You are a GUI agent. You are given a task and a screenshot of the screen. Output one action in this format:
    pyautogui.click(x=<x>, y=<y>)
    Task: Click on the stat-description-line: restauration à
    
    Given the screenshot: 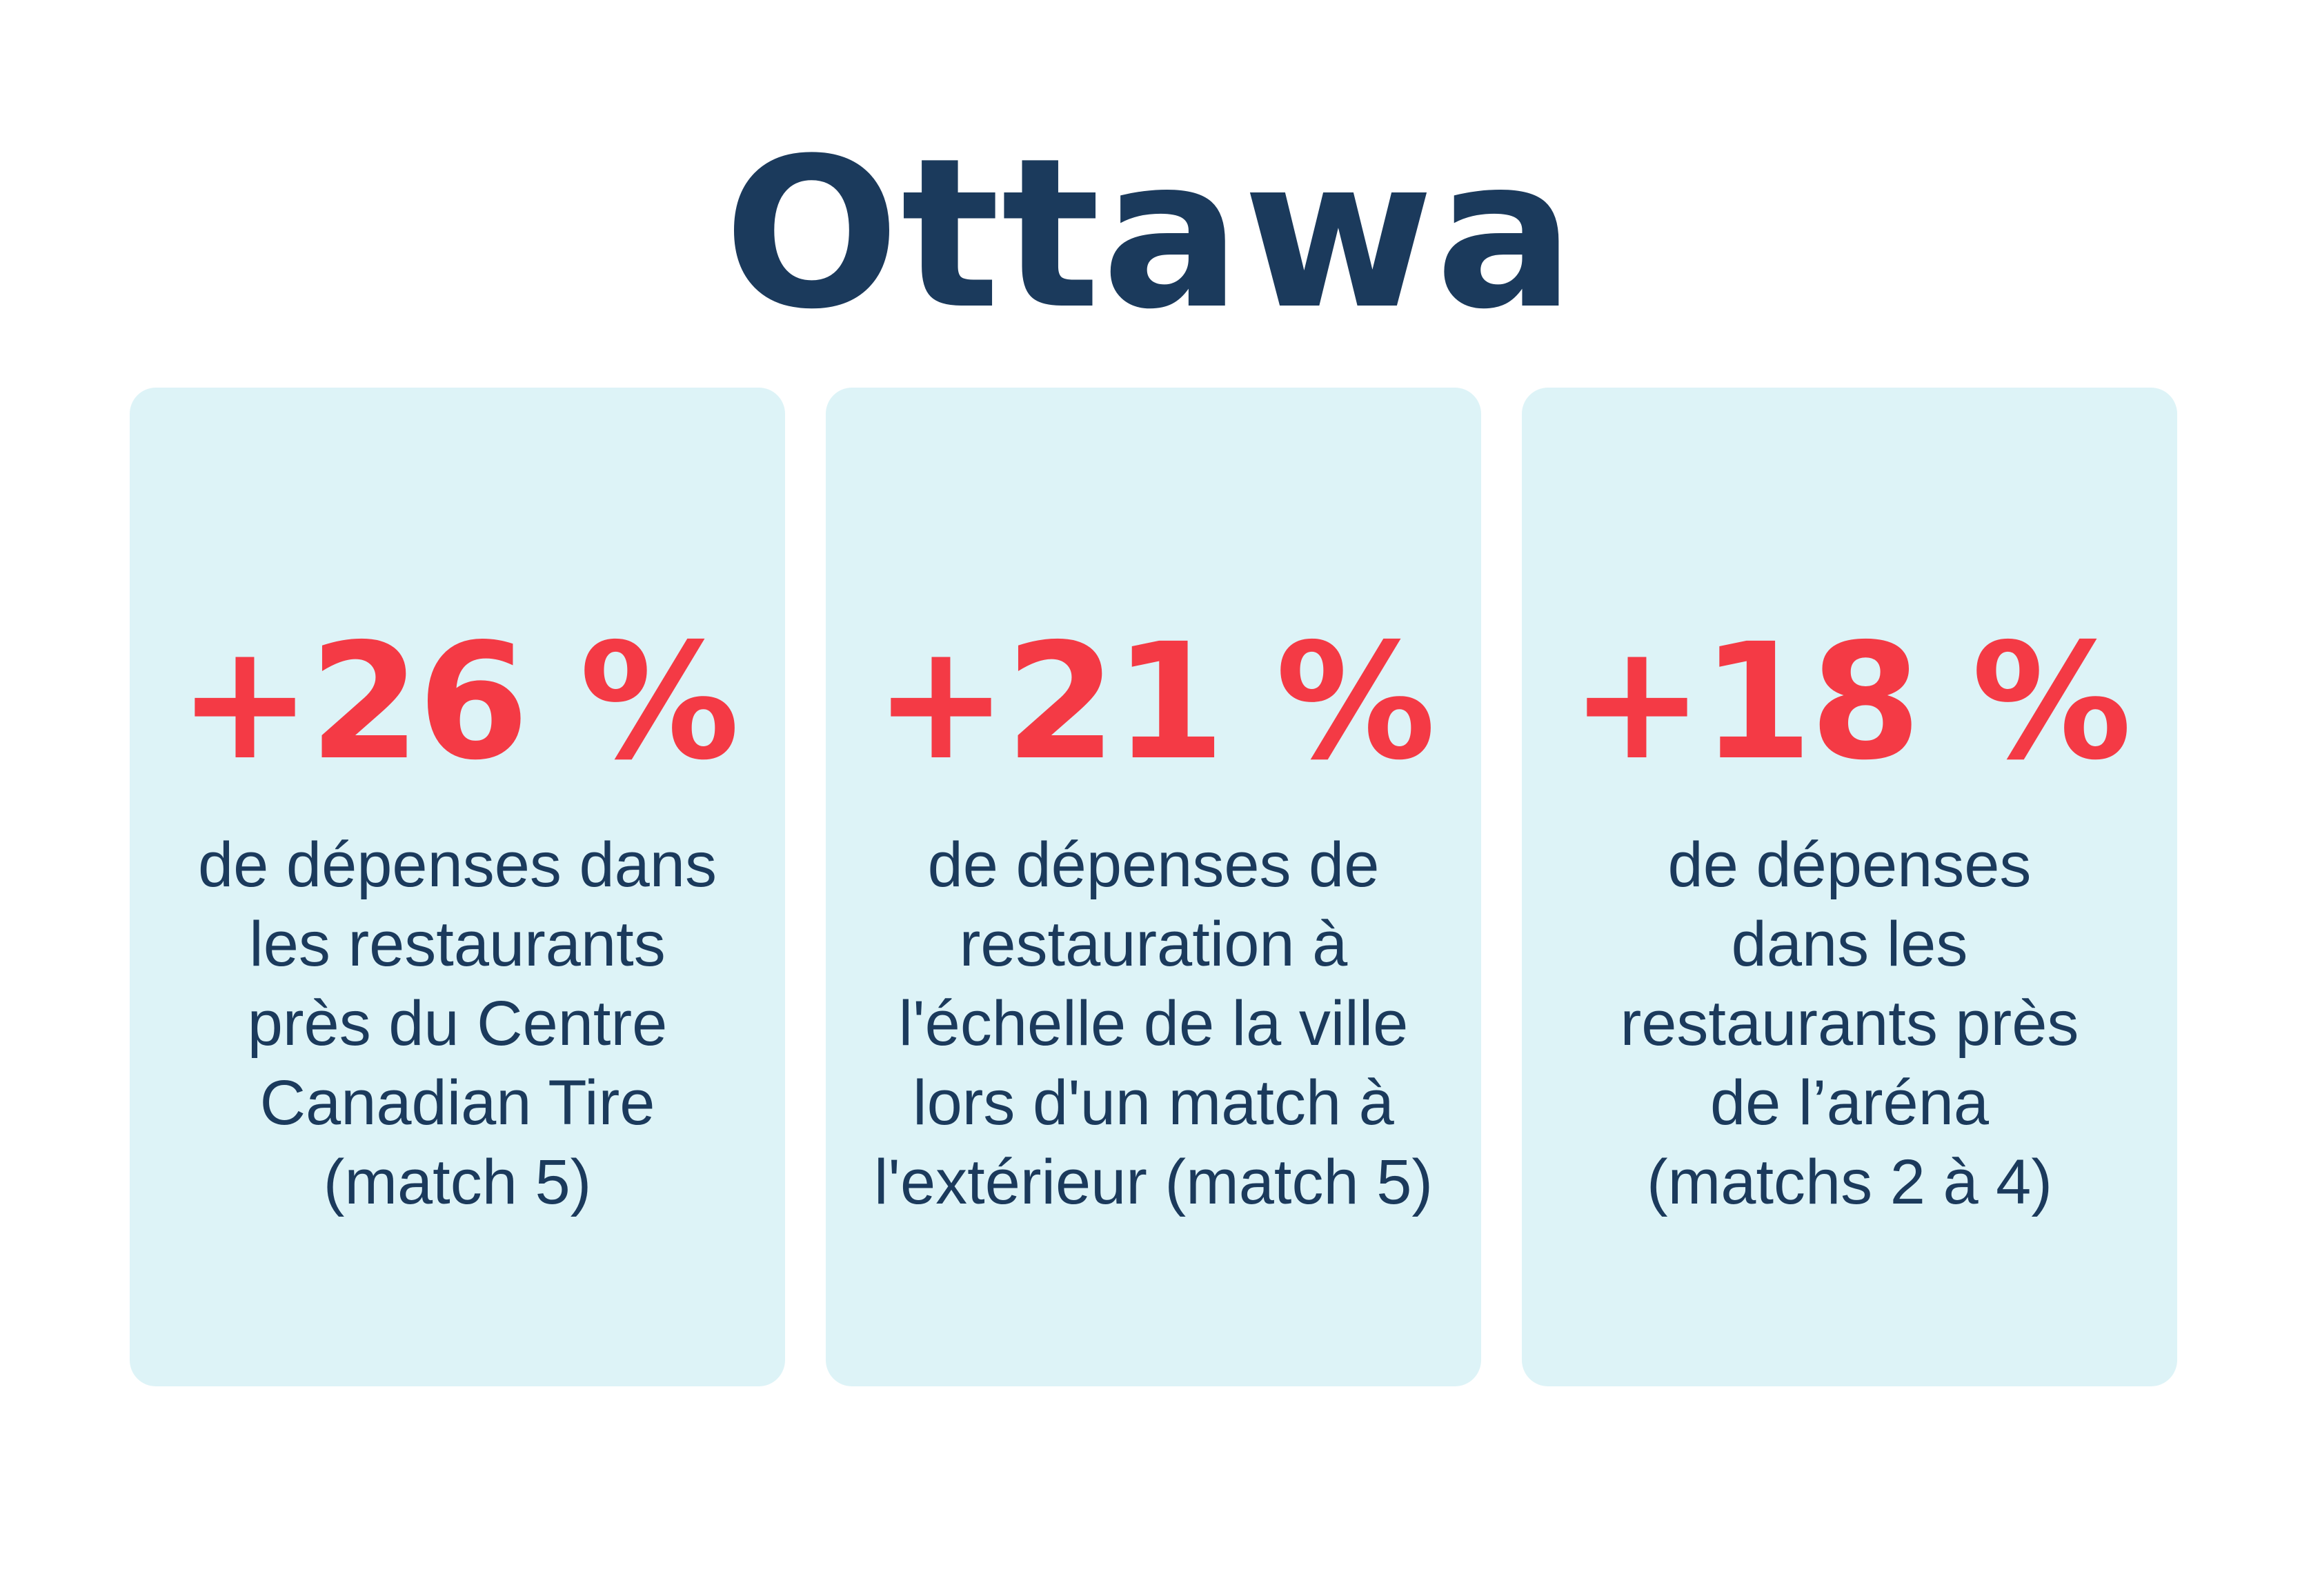 What is the action you would take?
    pyautogui.click(x=1153, y=944)
    